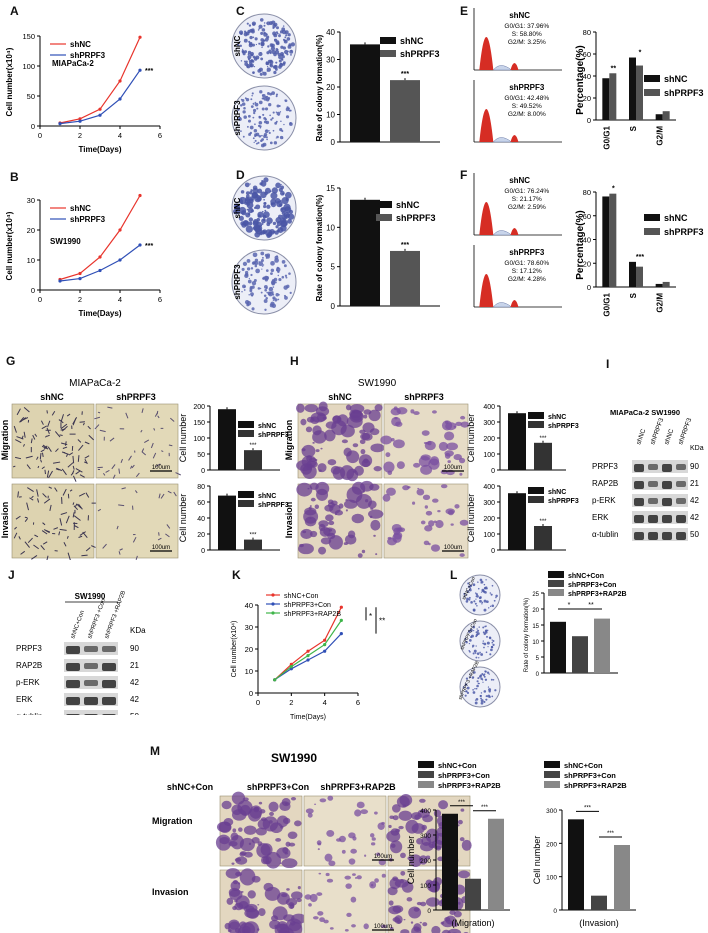 This screenshot has height=933, width=708. I want to click on legend-label: shPRPF3, so click(563, 426).